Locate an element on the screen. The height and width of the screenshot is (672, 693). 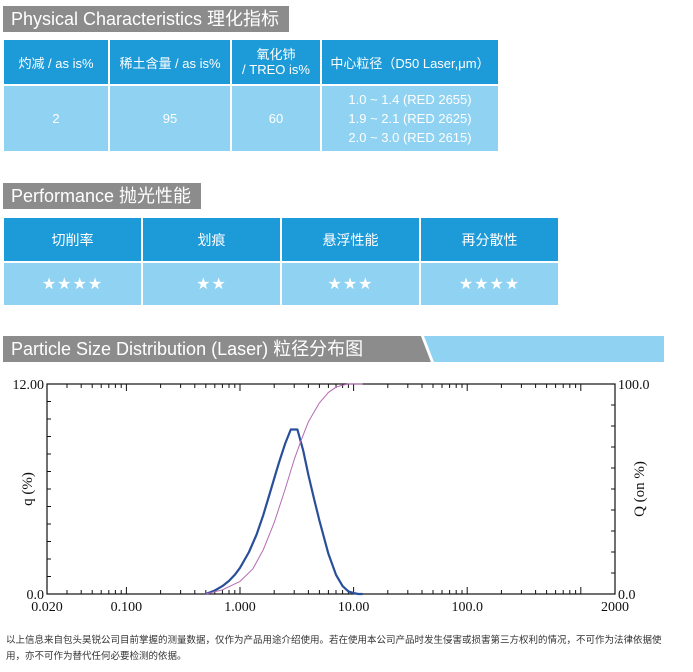
header-suspension: 悬浮性能 is located at coordinates (350, 239).